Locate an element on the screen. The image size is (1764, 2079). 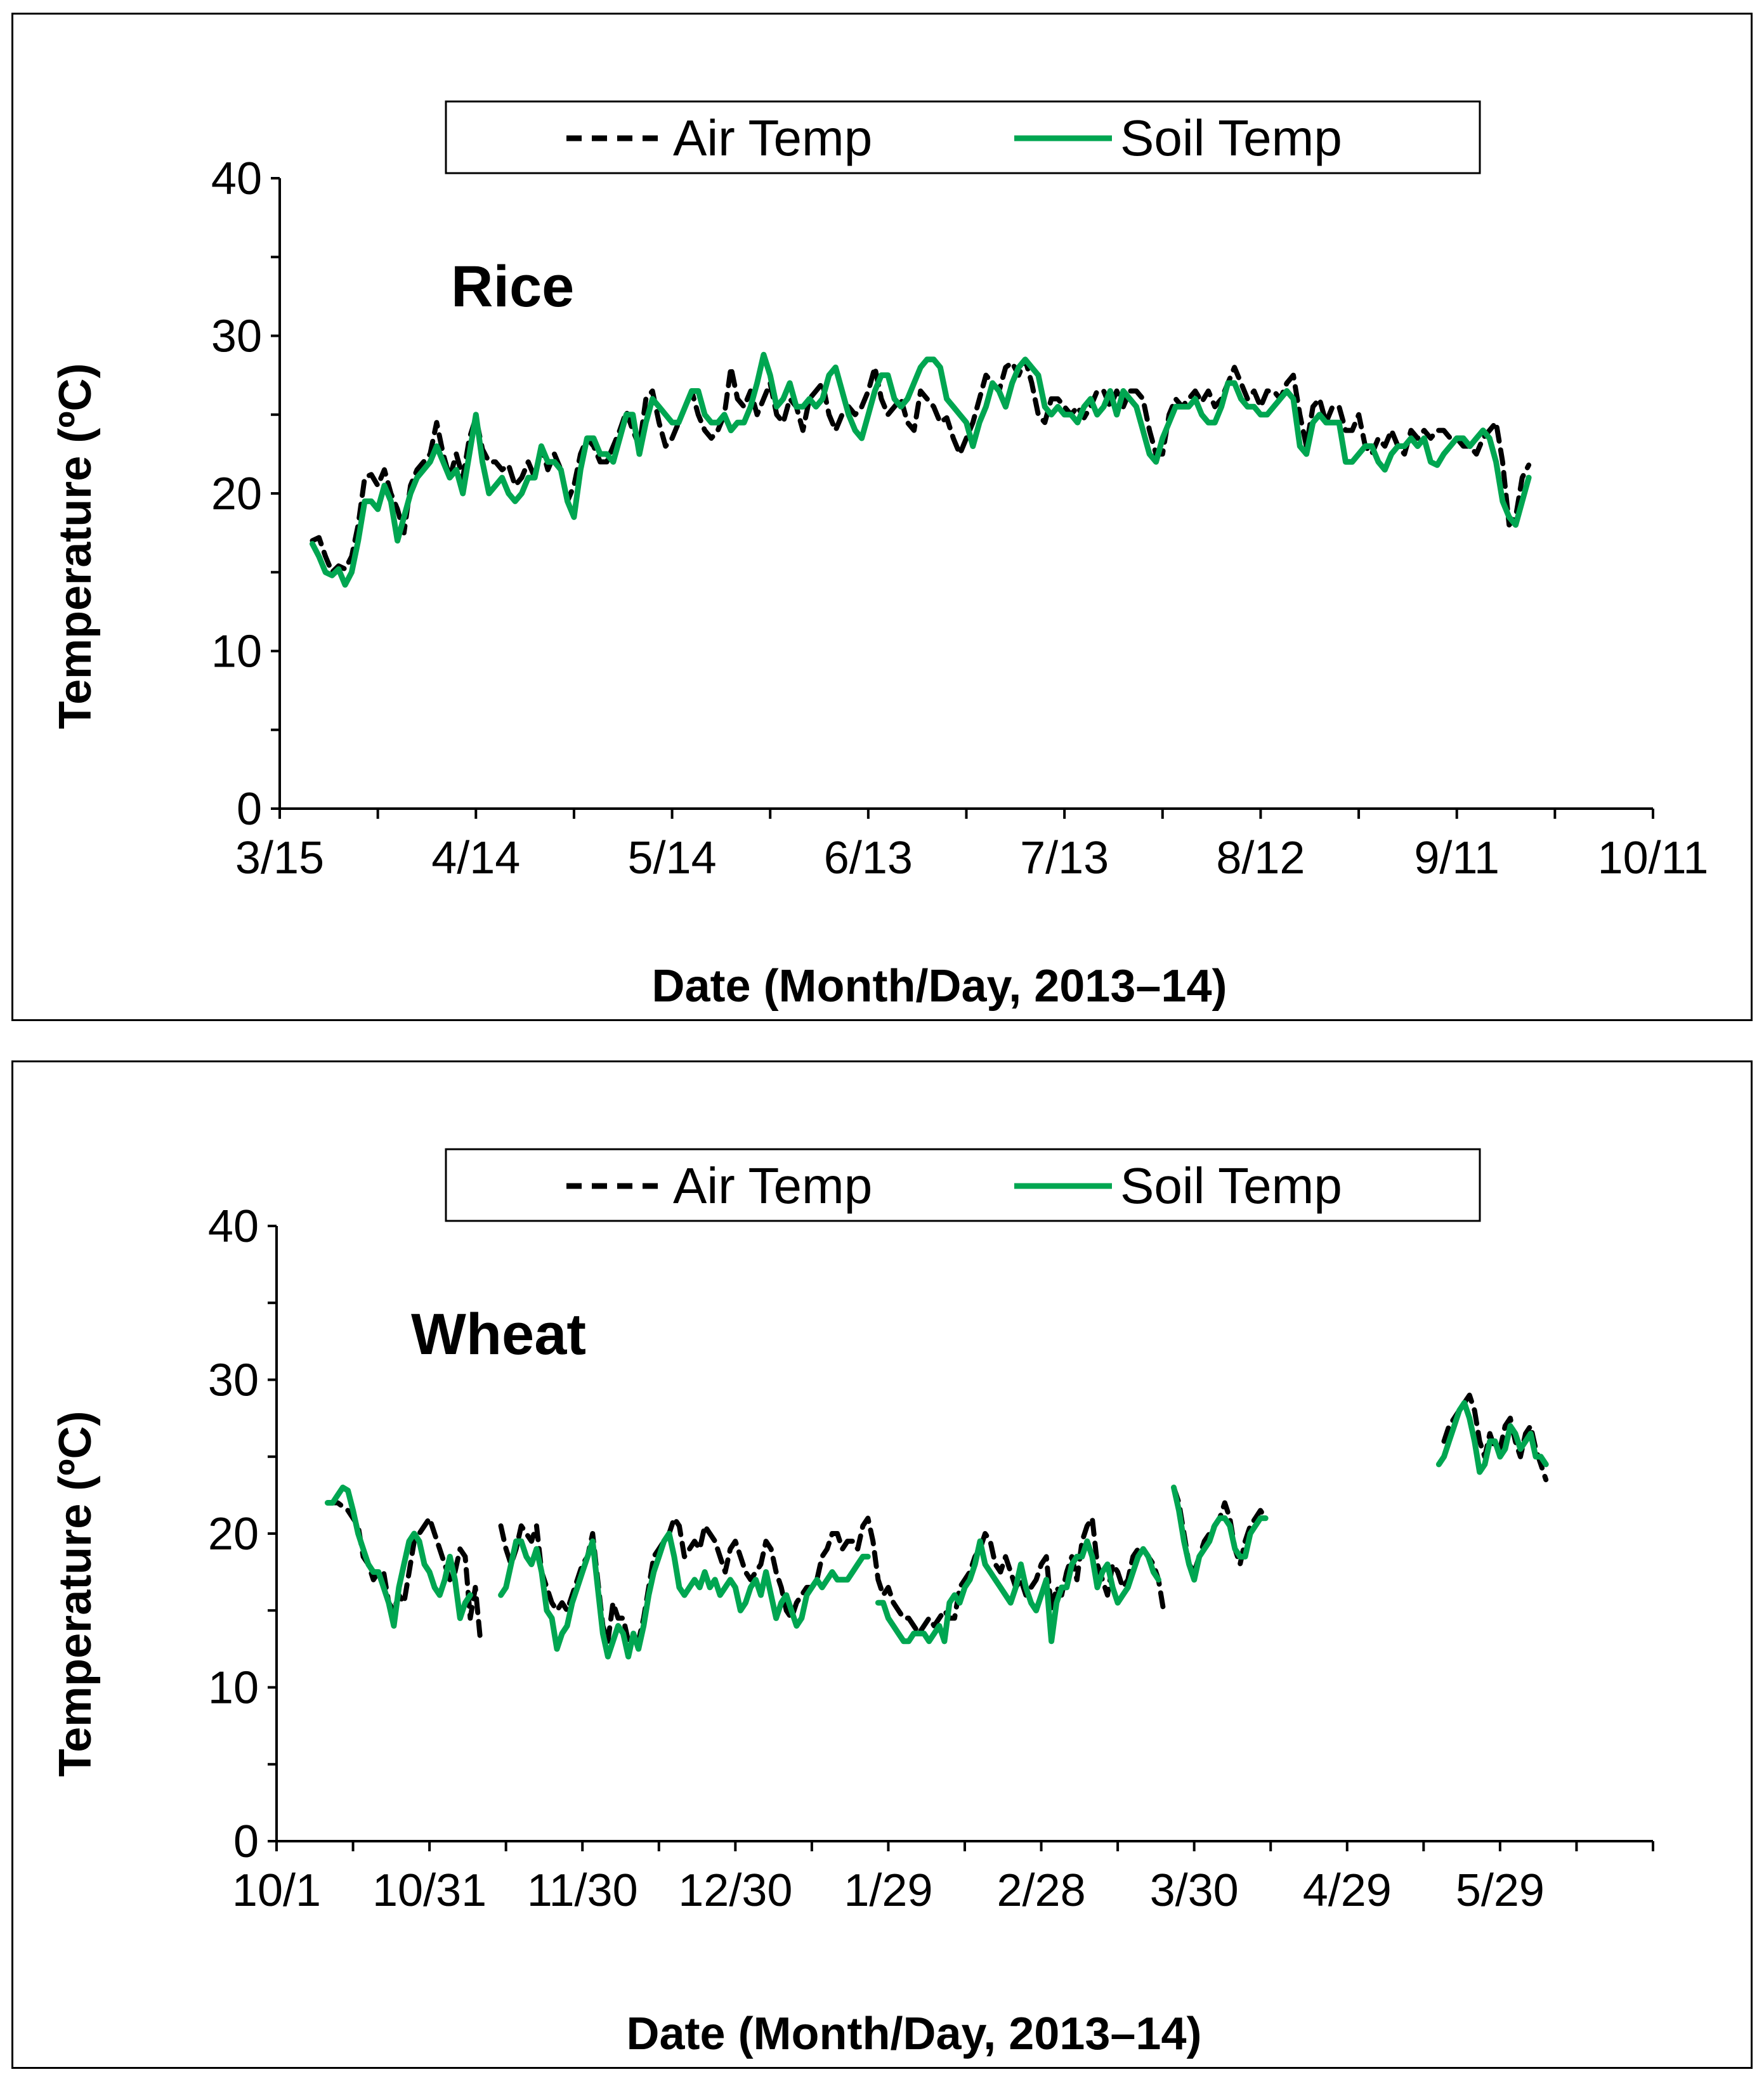
x-tick-label: 2/28 is located at coordinates (1040, 1890).